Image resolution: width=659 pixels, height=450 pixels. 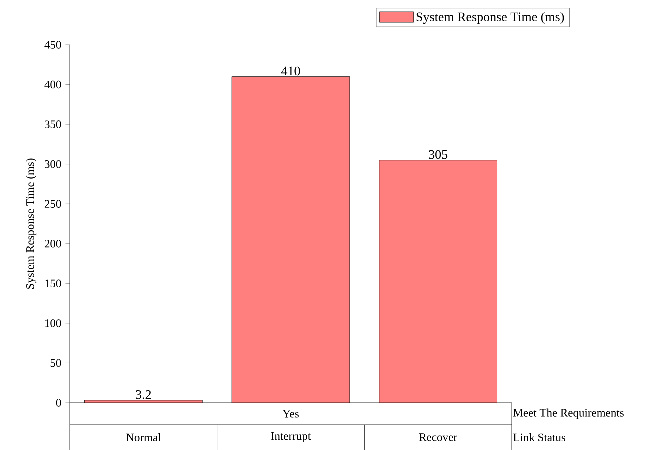 I want to click on y-tick-label: 150, so click(x=53, y=284).